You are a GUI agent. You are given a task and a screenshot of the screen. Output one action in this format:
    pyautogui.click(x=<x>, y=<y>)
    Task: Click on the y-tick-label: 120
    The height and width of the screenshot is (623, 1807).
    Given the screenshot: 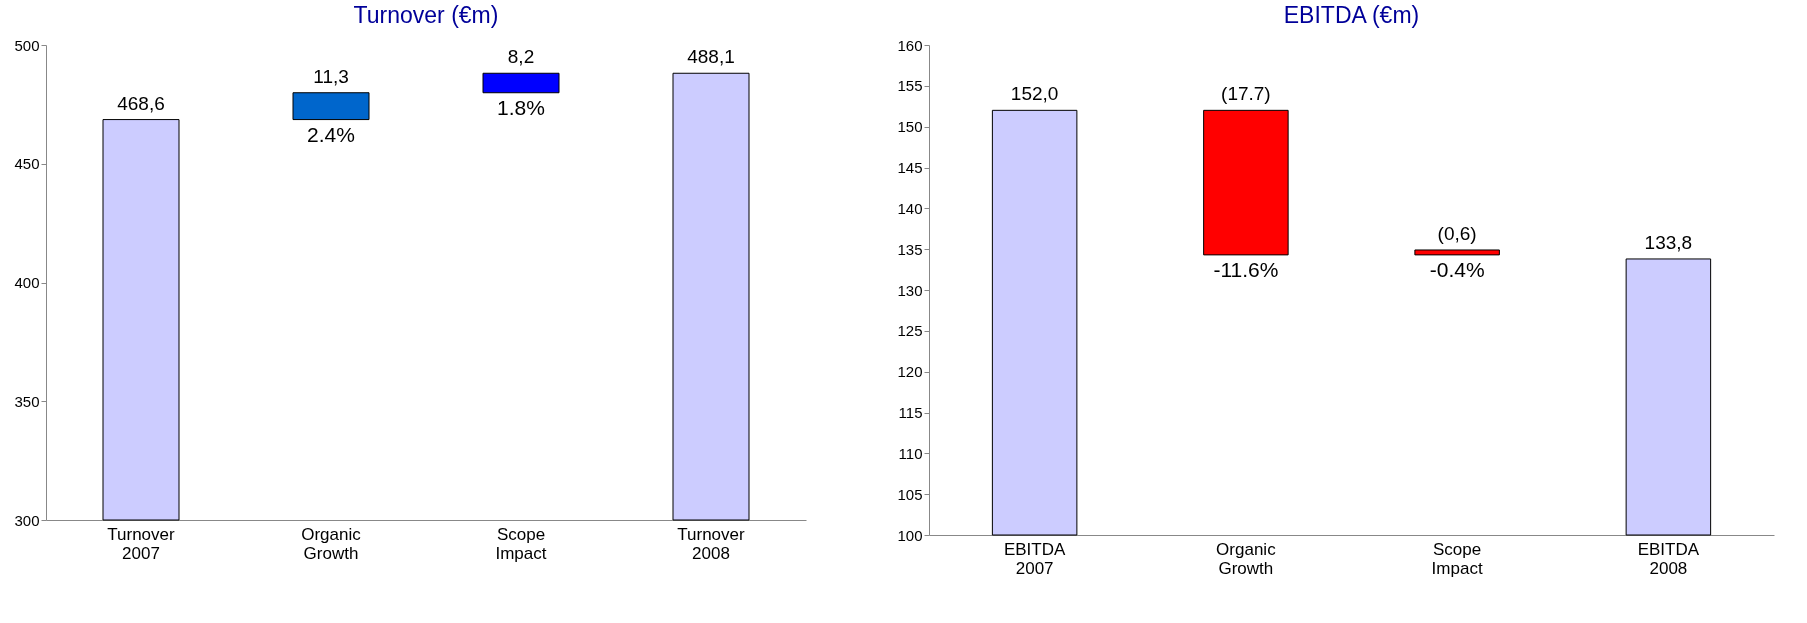 What is the action you would take?
    pyautogui.click(x=910, y=372)
    